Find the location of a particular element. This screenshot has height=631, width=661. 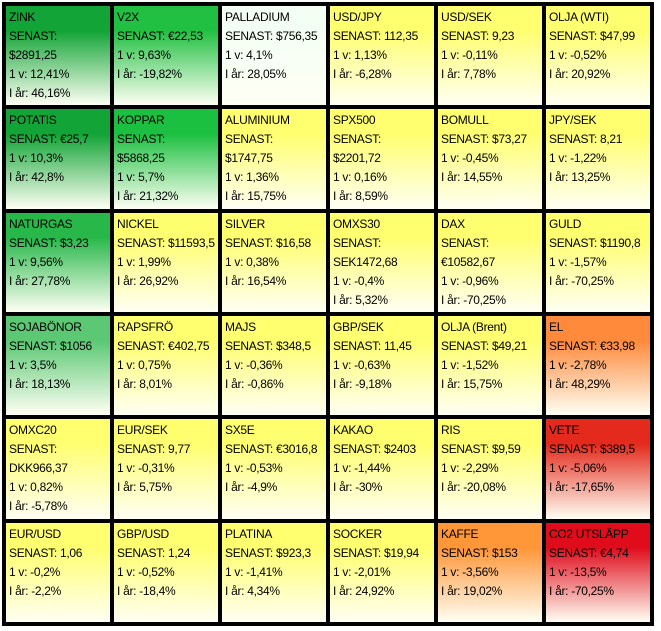

cell-week: 1 v: -0,36% is located at coordinates (254, 365).